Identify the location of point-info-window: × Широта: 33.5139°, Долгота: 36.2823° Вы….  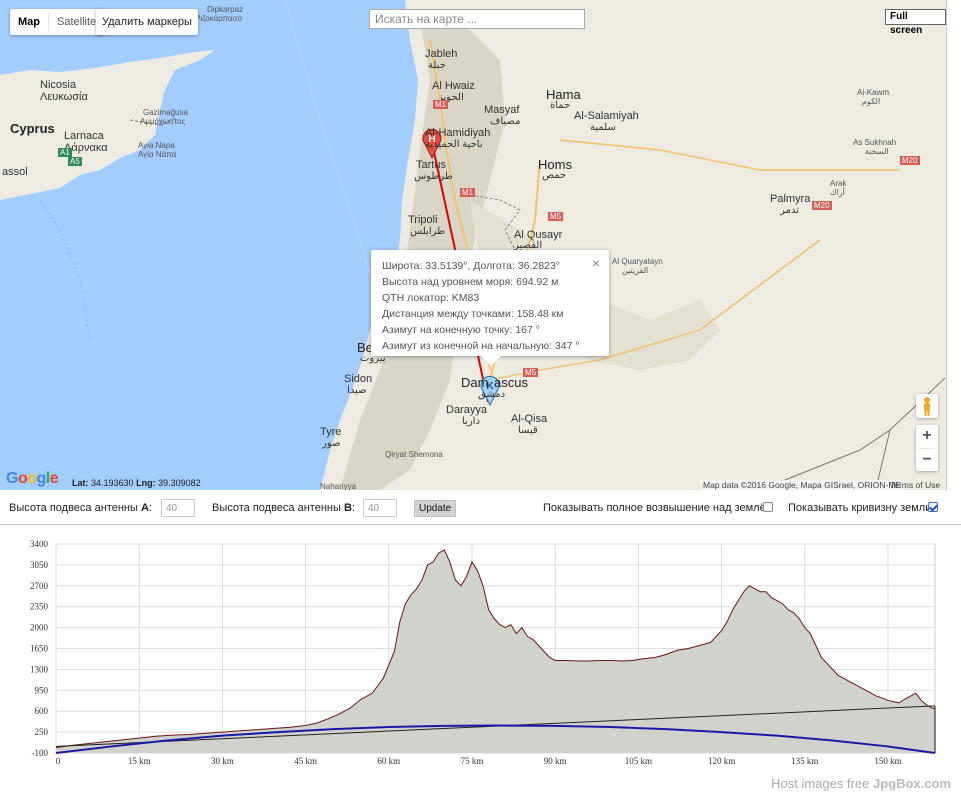
(490, 308).